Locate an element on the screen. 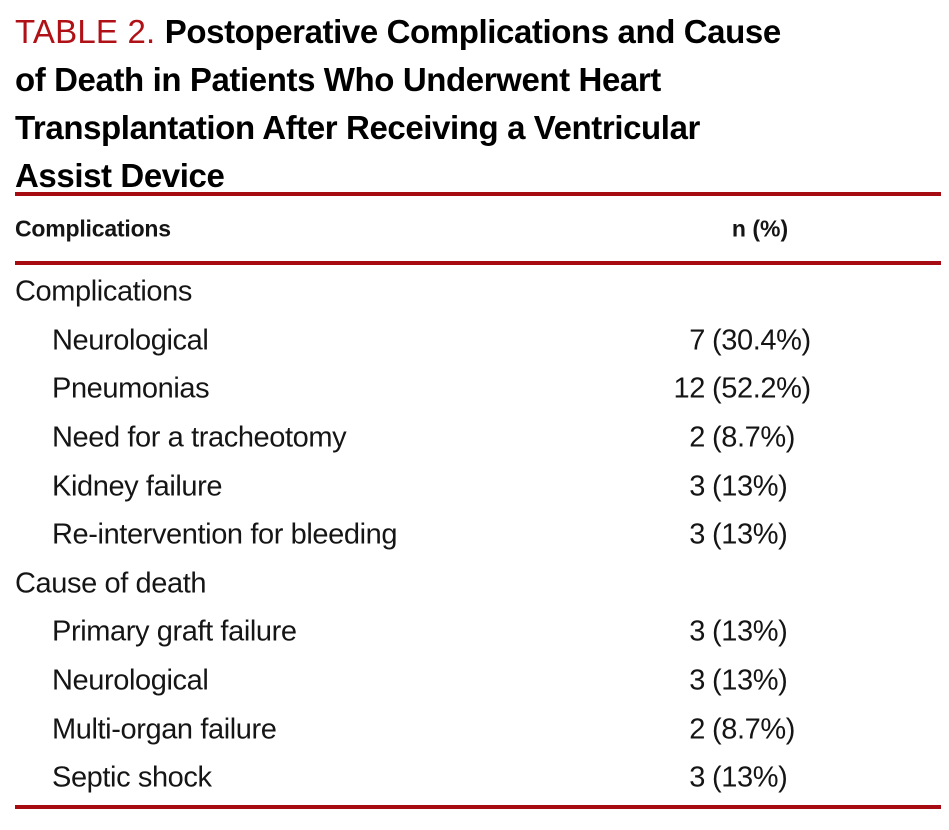  row-value-n: 12 is located at coordinates (689, 388).